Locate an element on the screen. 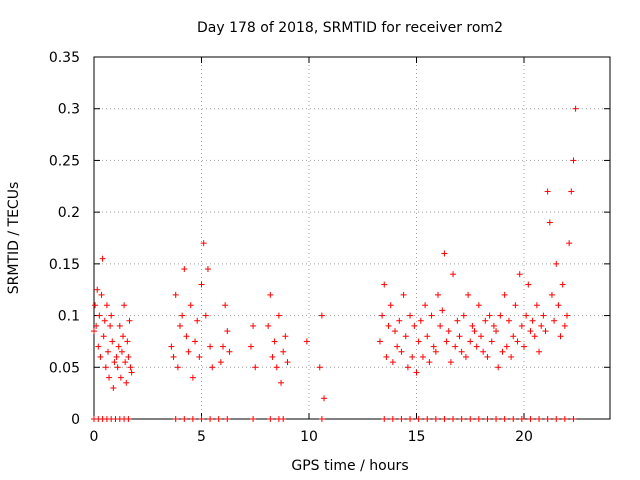 This screenshot has height=480, width=640. y-tick-label: 0.15 is located at coordinates (64, 265).